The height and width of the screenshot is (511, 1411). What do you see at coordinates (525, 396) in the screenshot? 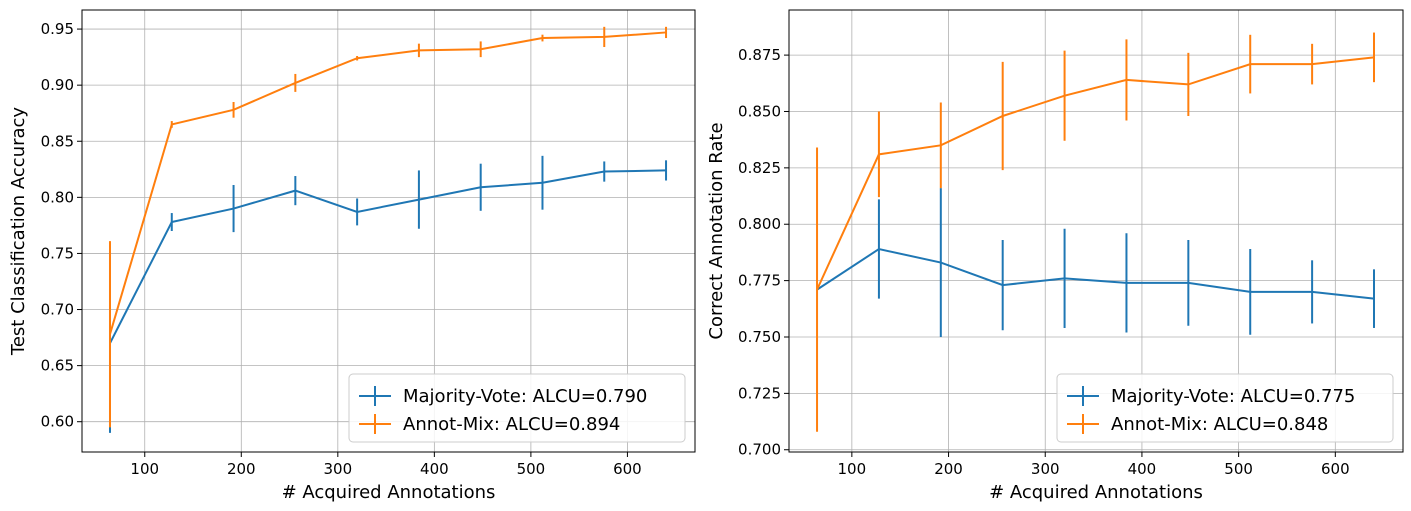
I see `legend-label: Majority-Vote: ALCU=0.790` at bounding box center [525, 396].